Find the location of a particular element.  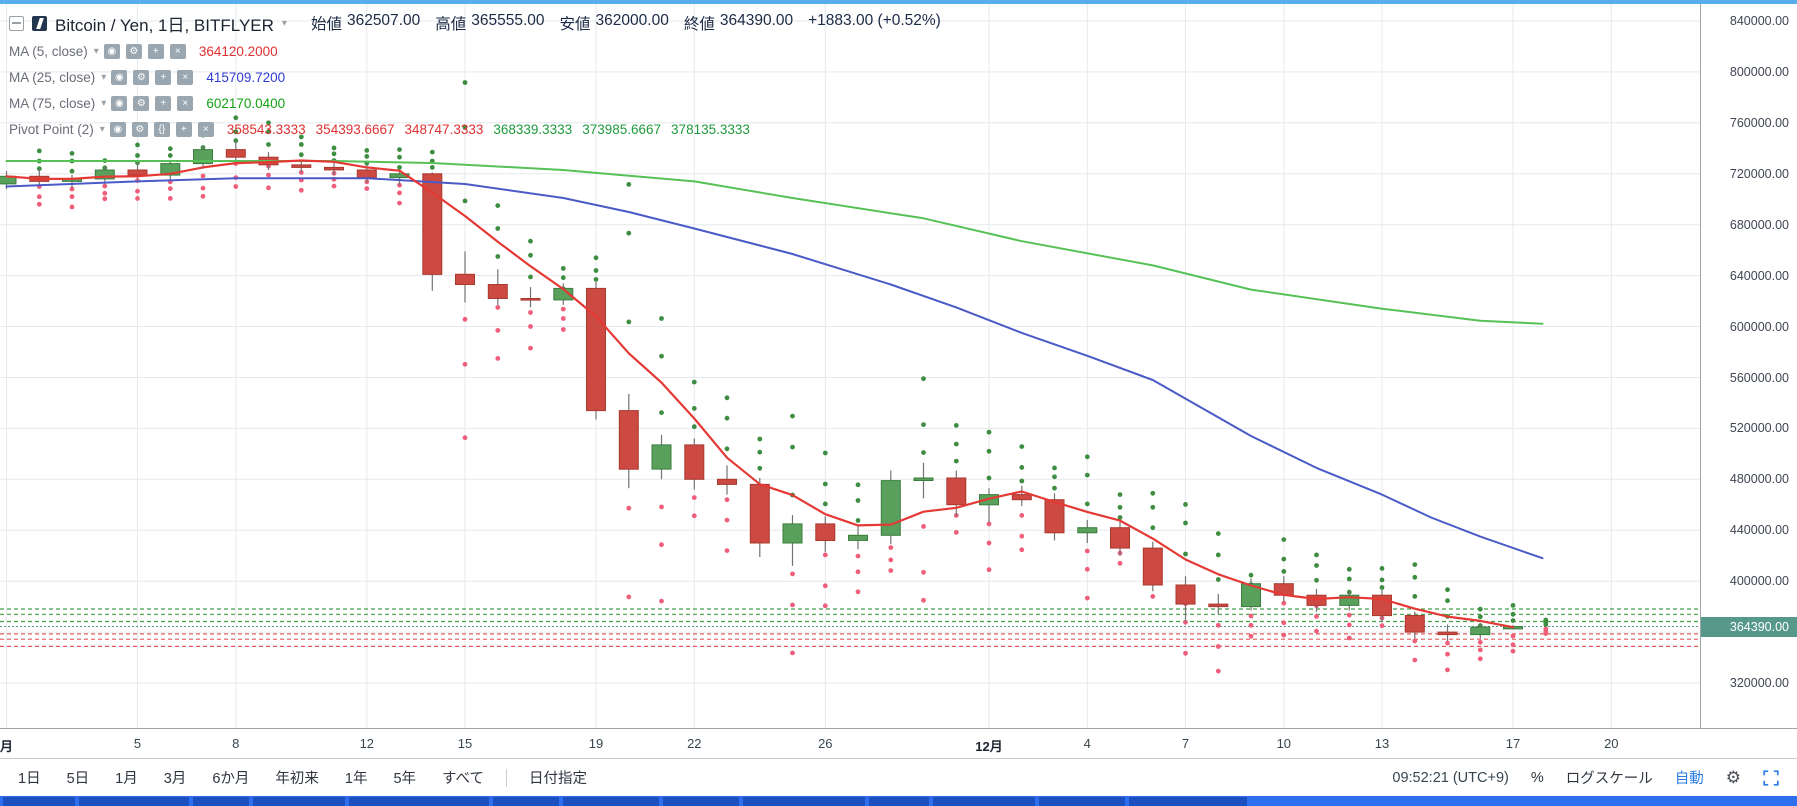

price-tick-label: 640000.00 is located at coordinates (1759, 275).